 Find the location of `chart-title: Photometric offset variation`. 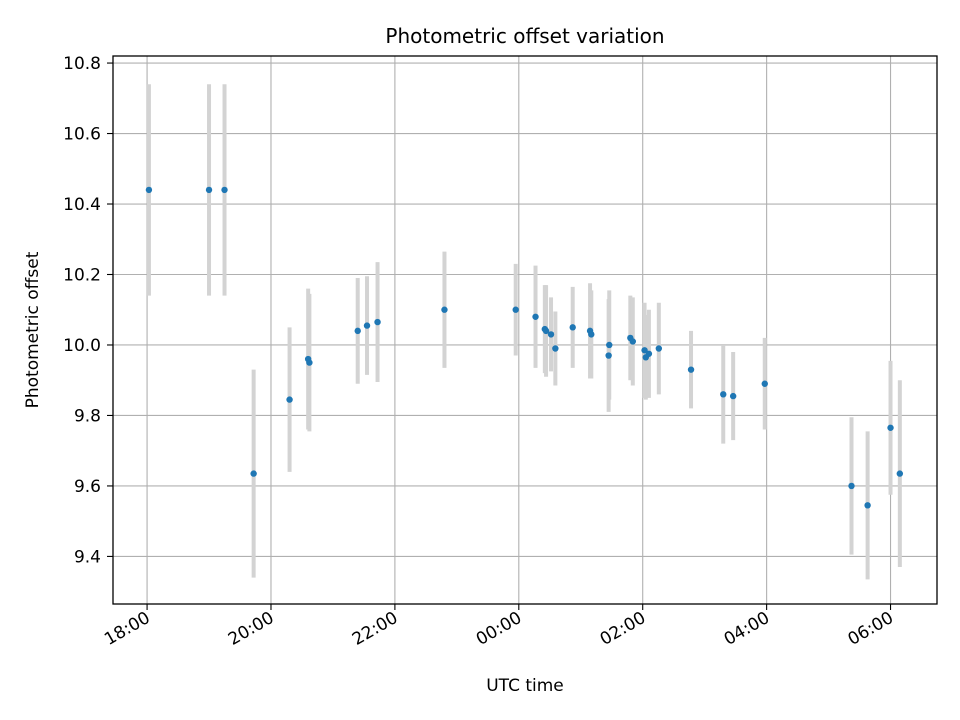

chart-title: Photometric offset variation is located at coordinates (524, 36).